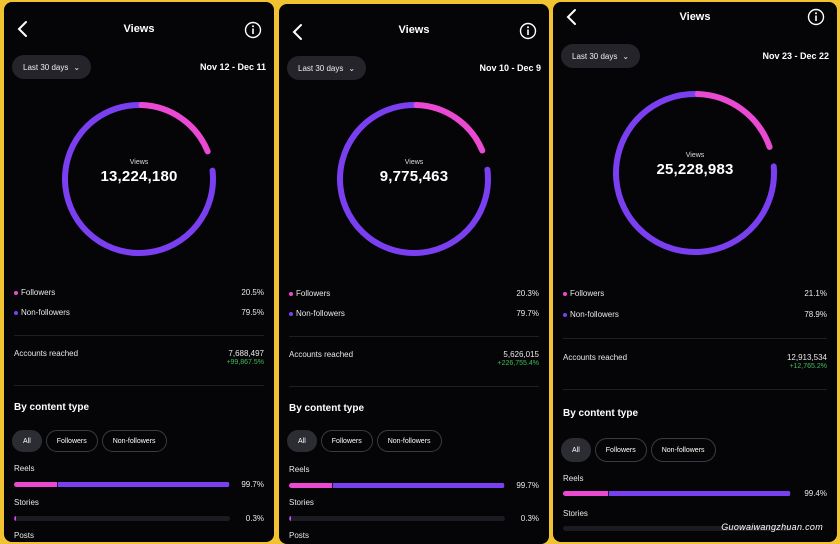  Describe the element at coordinates (414, 535) in the screenshot. I see `content-row-posts: Posts` at that location.